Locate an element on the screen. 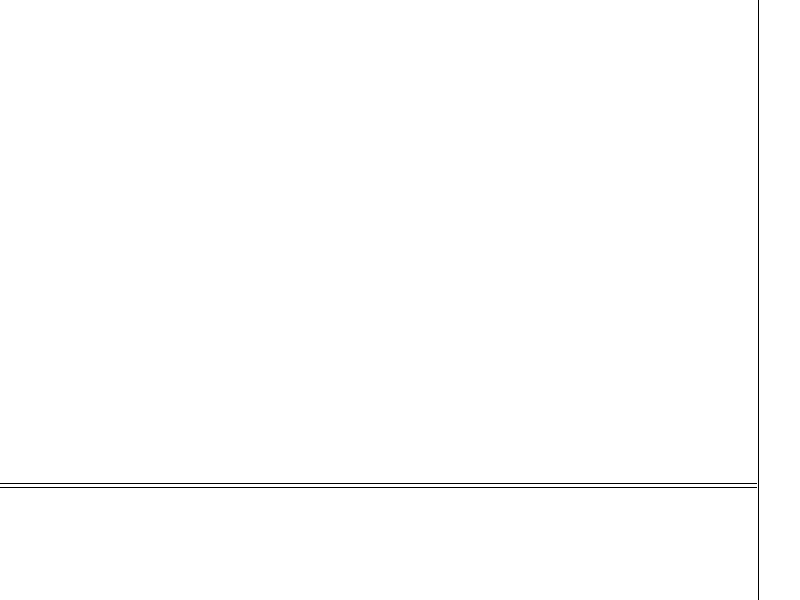  price-axis is located at coordinates (779, 300).